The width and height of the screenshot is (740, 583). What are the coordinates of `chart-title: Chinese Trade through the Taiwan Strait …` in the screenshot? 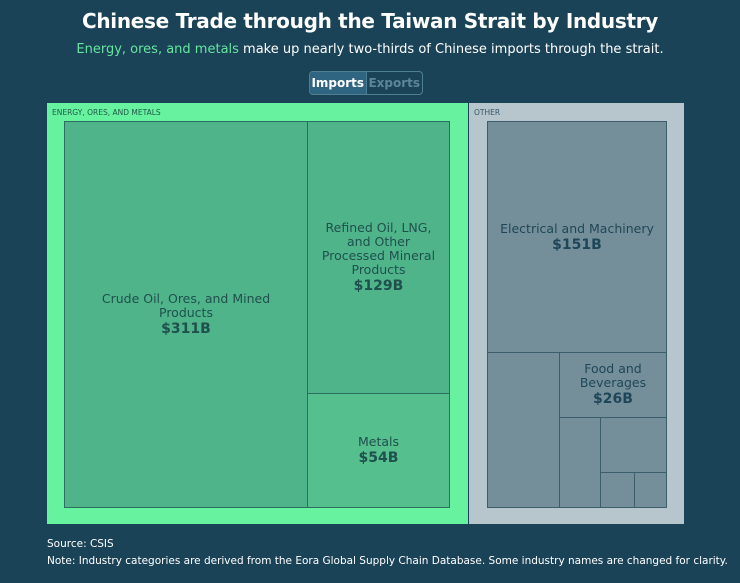 It's located at (370, 21).